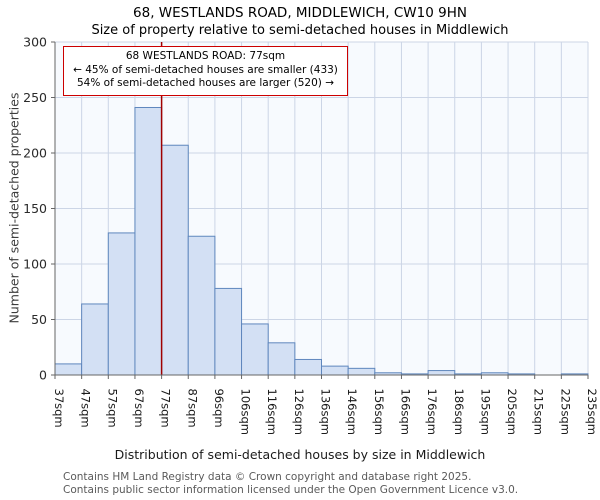  Describe the element at coordinates (68, 369) in the screenshot. I see `bar-37sqm` at that location.